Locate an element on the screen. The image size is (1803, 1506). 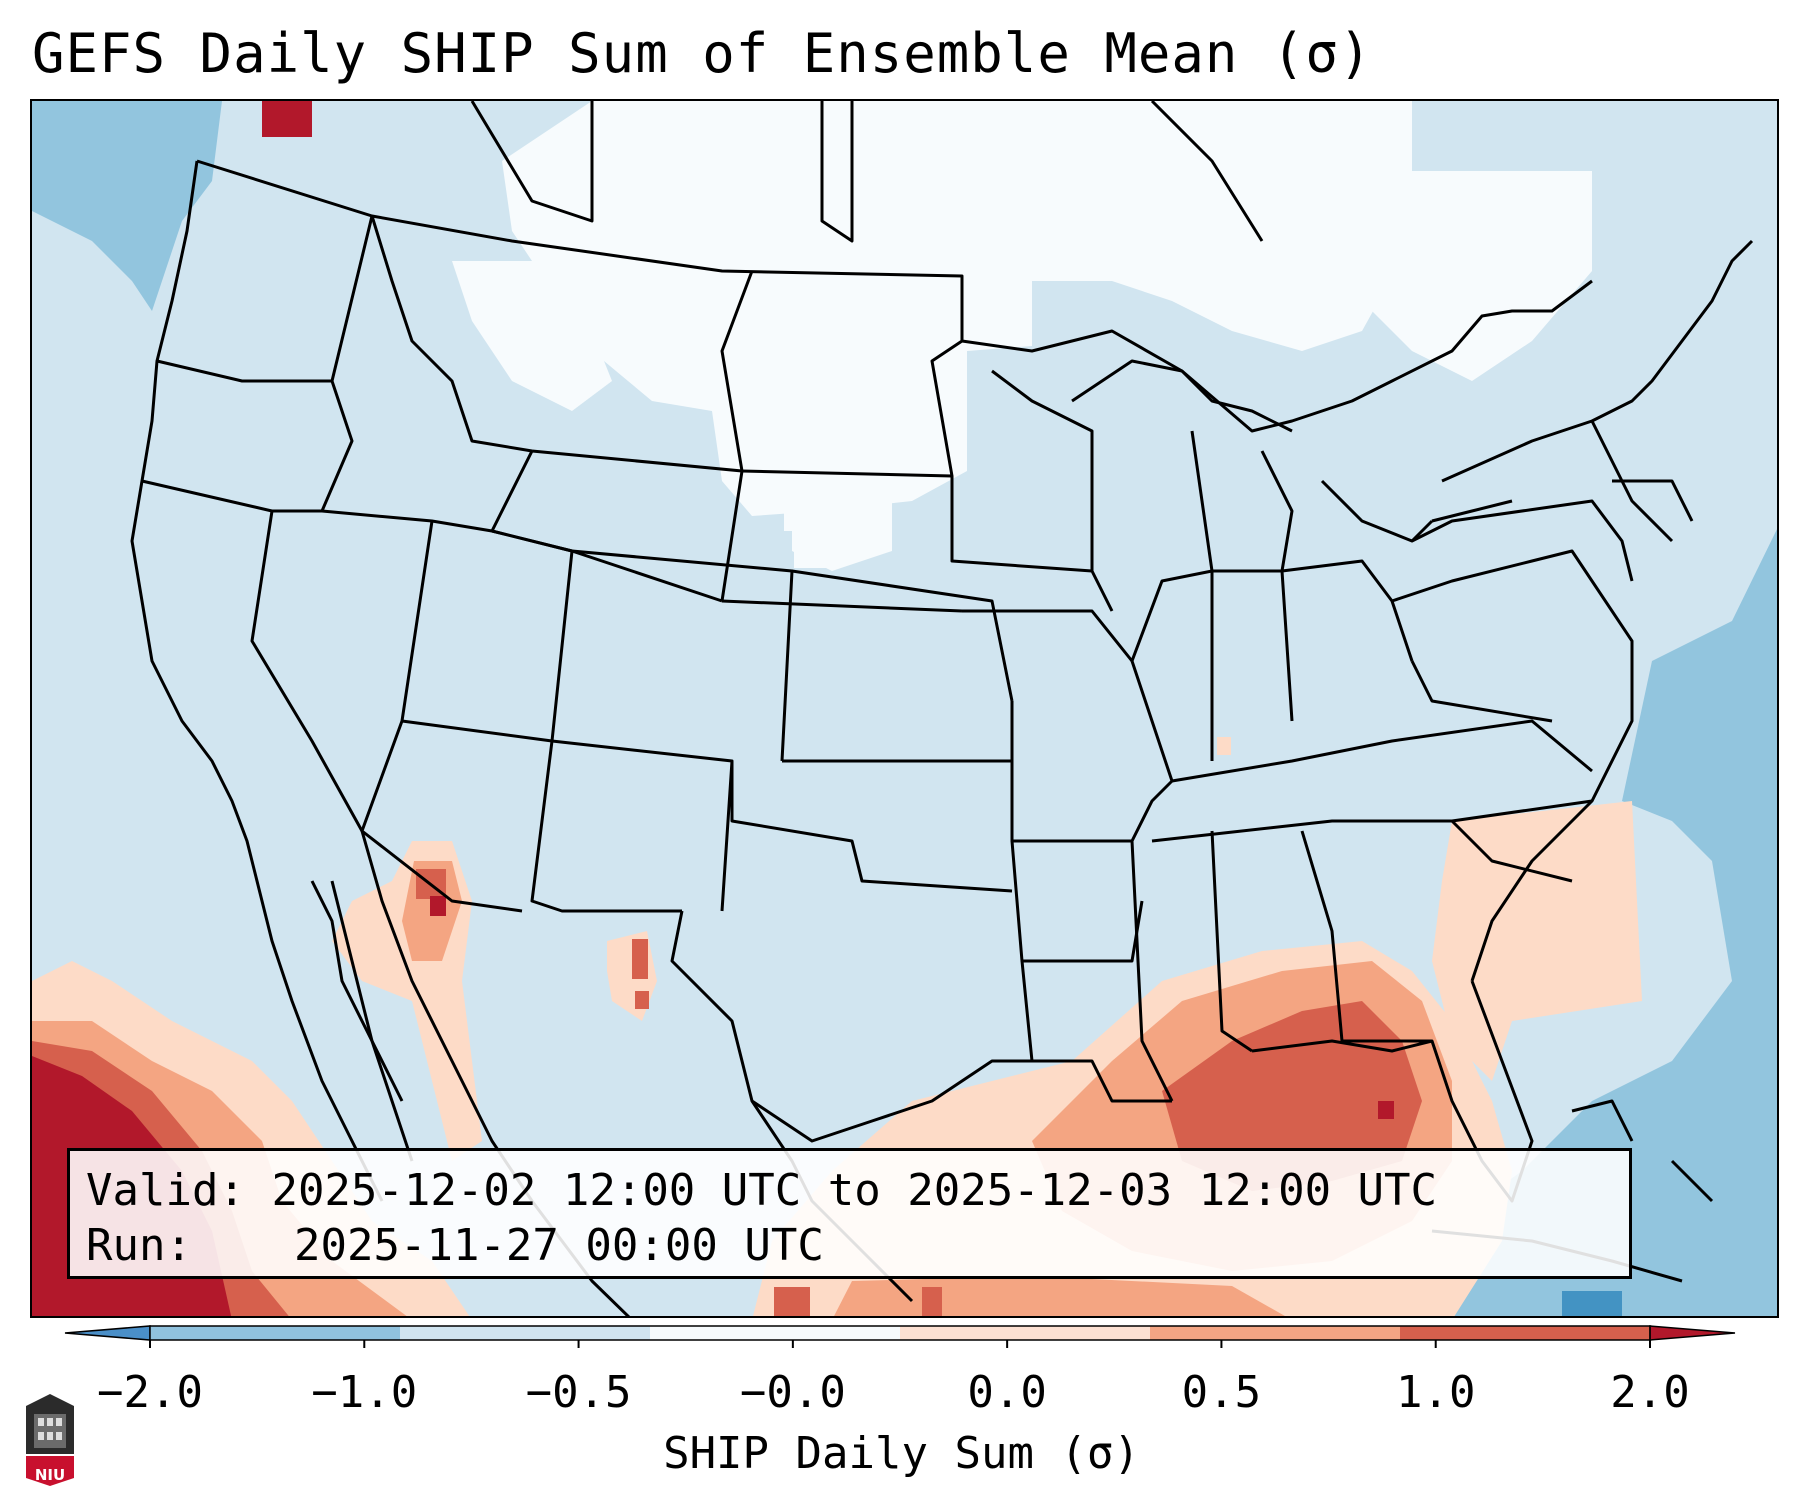
tx-positive-strong is located at coordinates (640, 959).